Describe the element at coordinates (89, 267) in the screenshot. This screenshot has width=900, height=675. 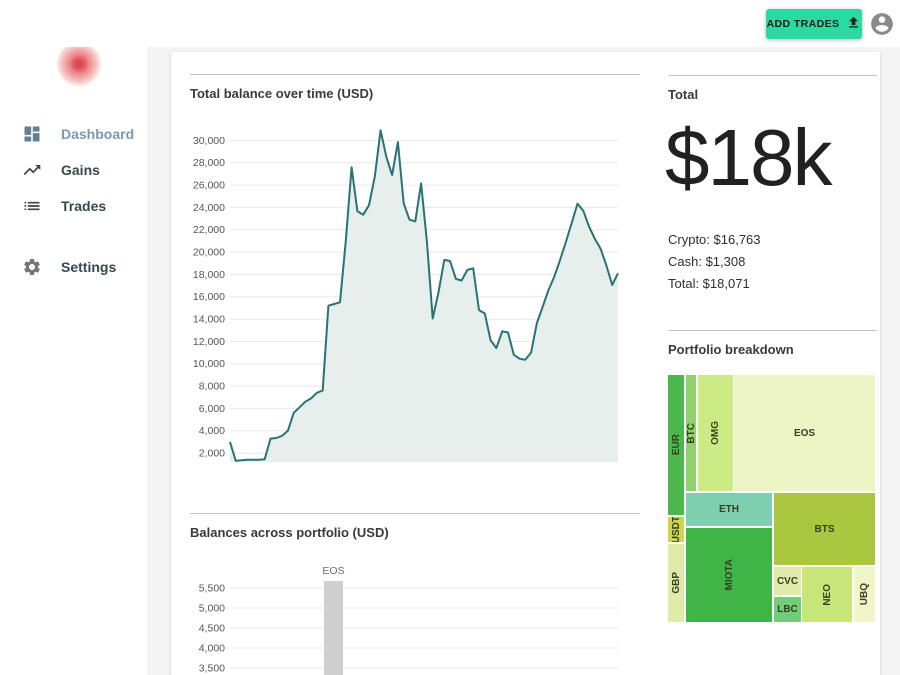
I see `sidebar-item-label: Settings` at that location.